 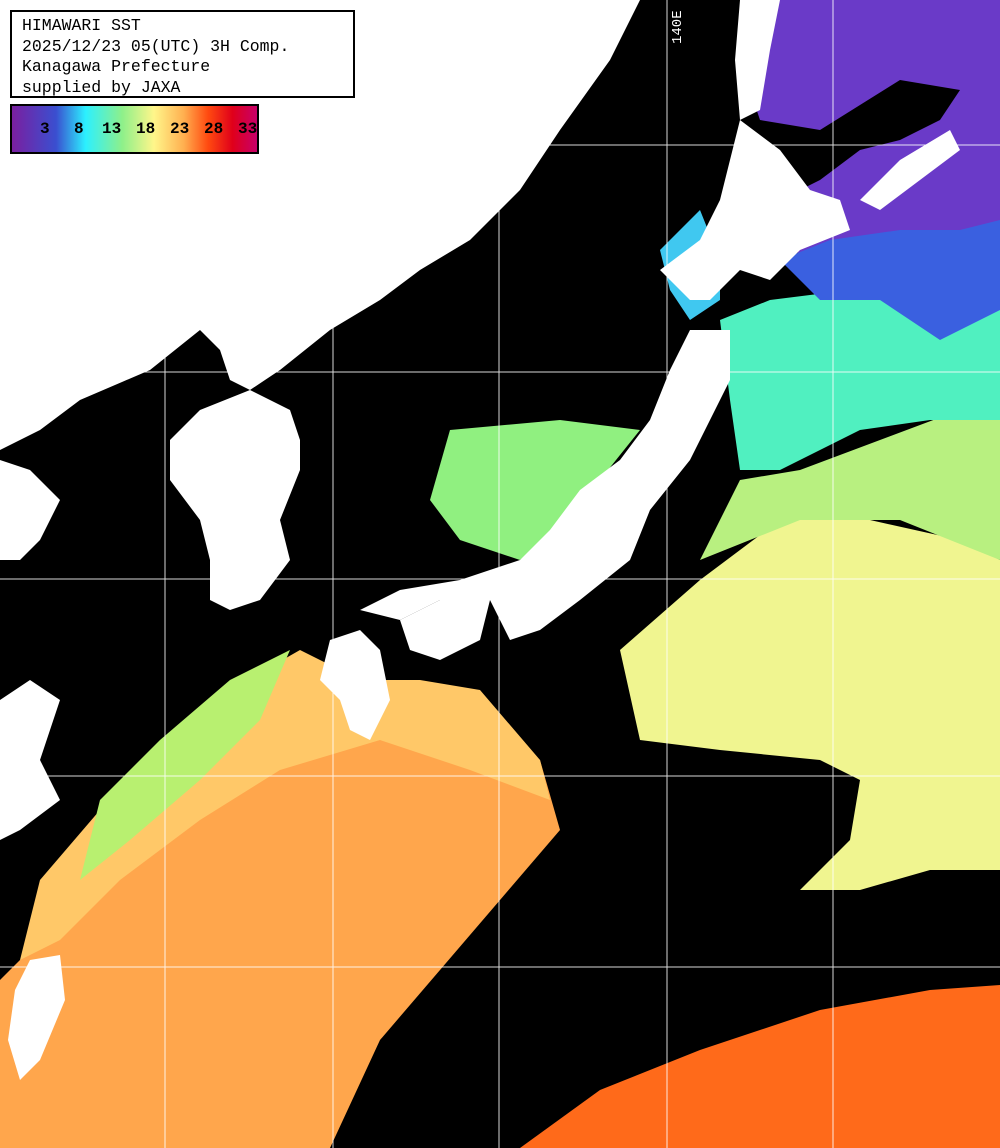 I want to click on legend-tick: 3, so click(x=45, y=129).